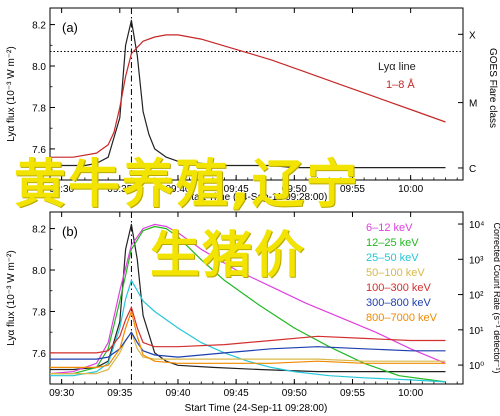 Image resolution: width=500 pixels, height=416 pixels. Describe the element at coordinates (472, 169) in the screenshot. I see `right-tick-label: C` at that location.